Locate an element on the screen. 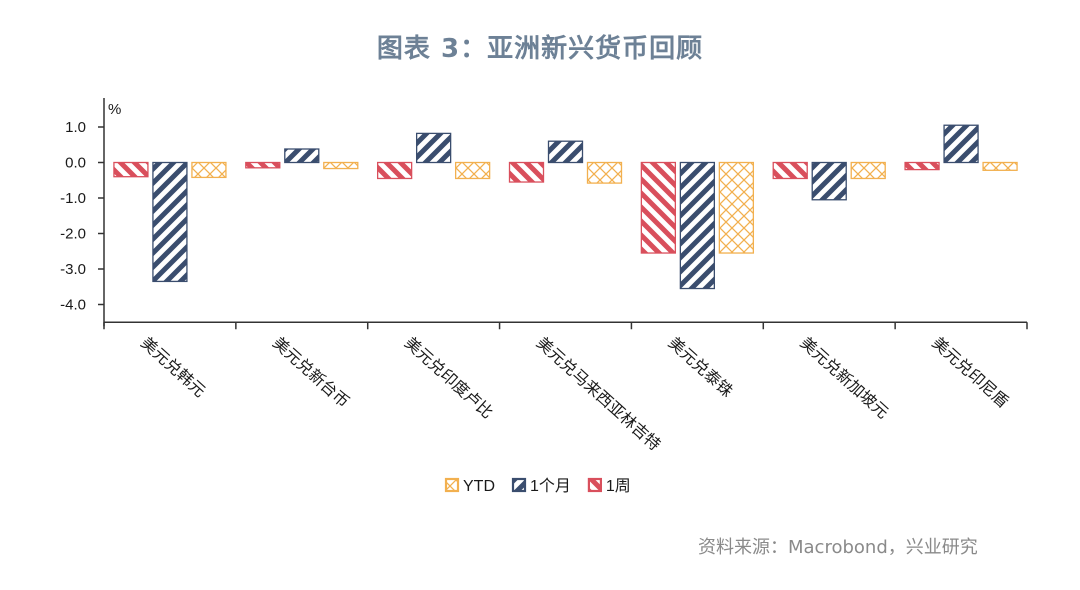 This screenshot has height=590, width=1080. y-tick-label: -3.0 is located at coordinates (73, 269).